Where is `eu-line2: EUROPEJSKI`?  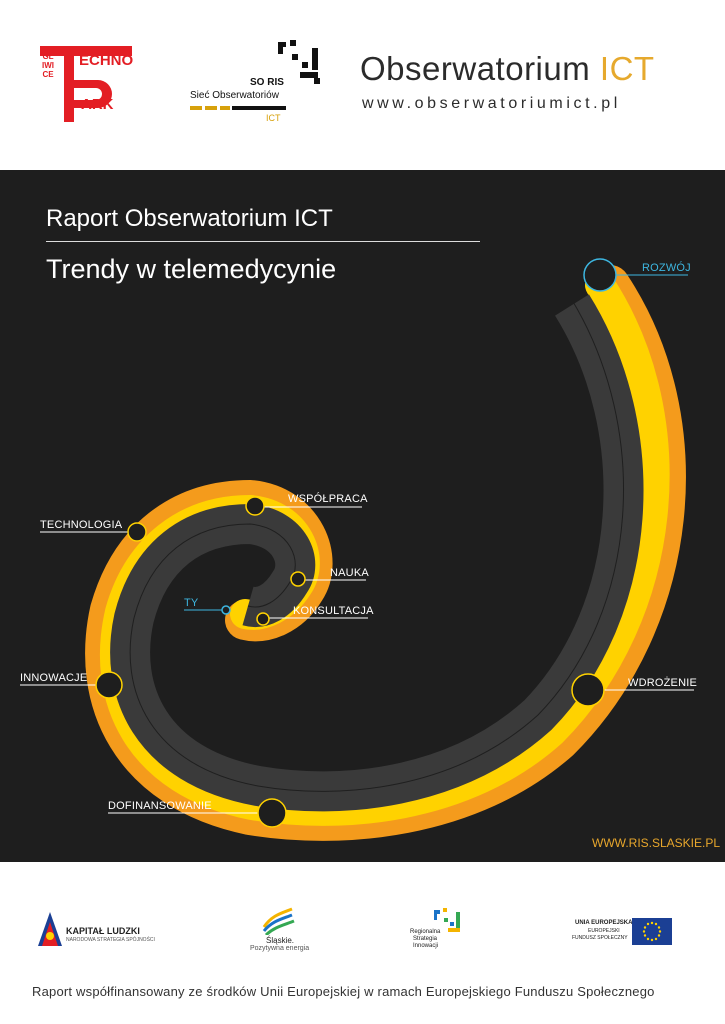
eu-line2: EUROPEJSKI is located at coordinates (604, 931).